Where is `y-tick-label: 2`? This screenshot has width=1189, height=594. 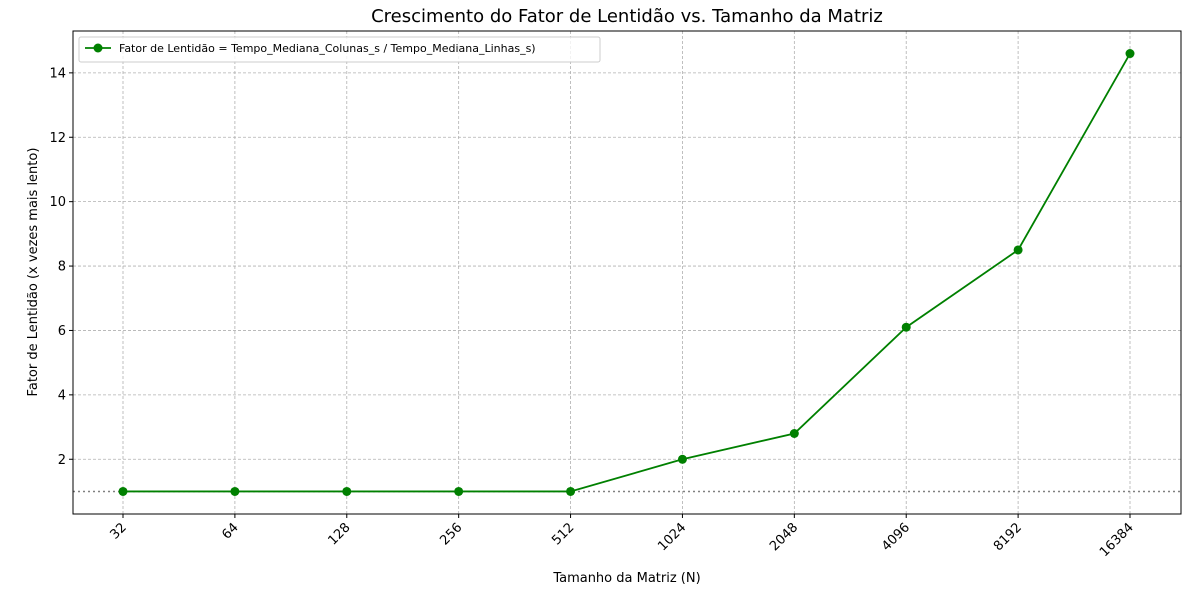
y-tick-label: 2 is located at coordinates (62, 460).